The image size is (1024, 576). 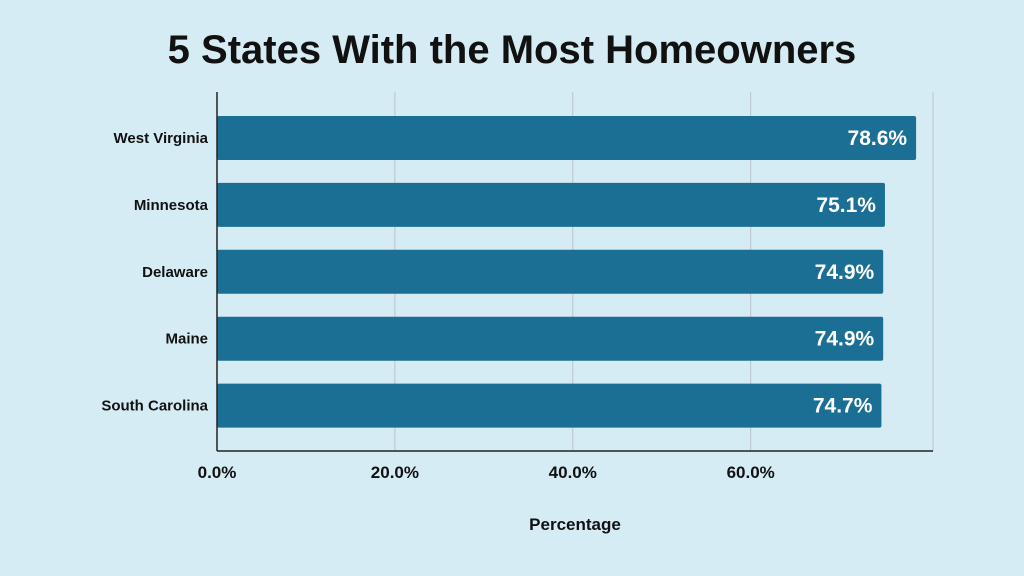 I want to click on x-tick-label: 60.0%, so click(x=751, y=472).